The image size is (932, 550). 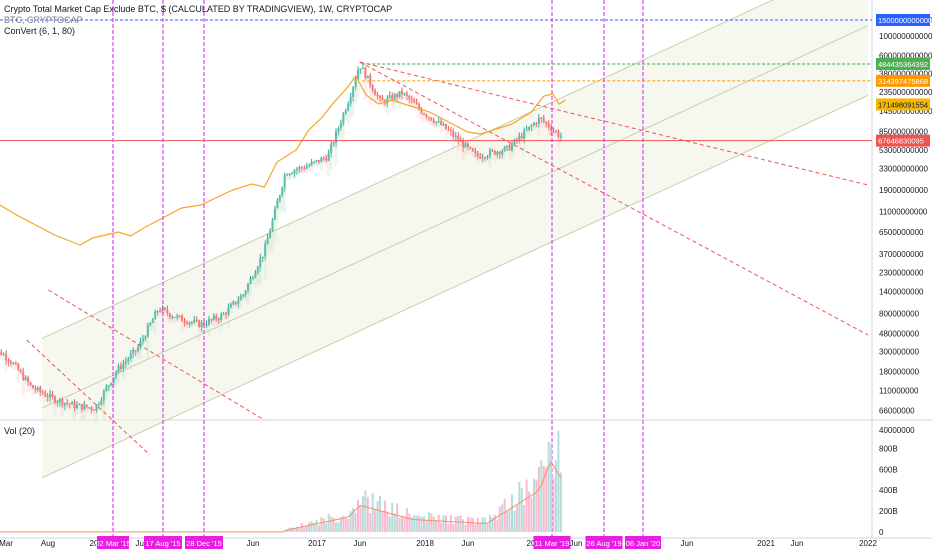 I want to click on volume-label: Vol (20), so click(x=20, y=431).